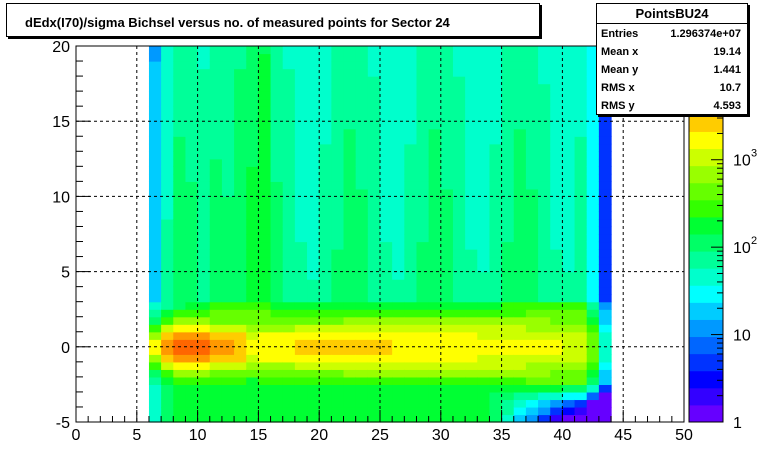 Image resolution: width=763 pixels, height=474 pixels. Describe the element at coordinates (727, 106) in the screenshot. I see `stats-value: 4.593` at that location.